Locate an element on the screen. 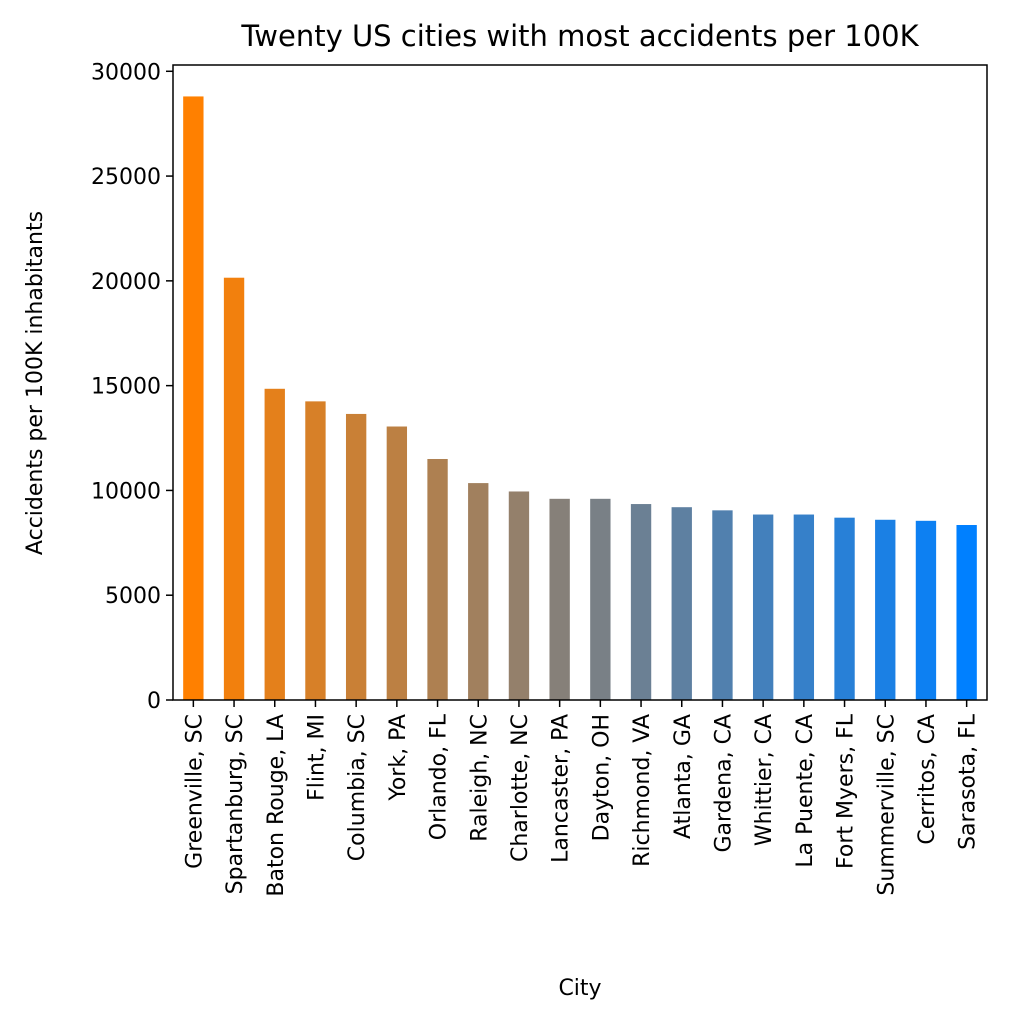 The width and height of the screenshot is (1009, 1023). y-tick-label: 15000 is located at coordinates (126, 387).